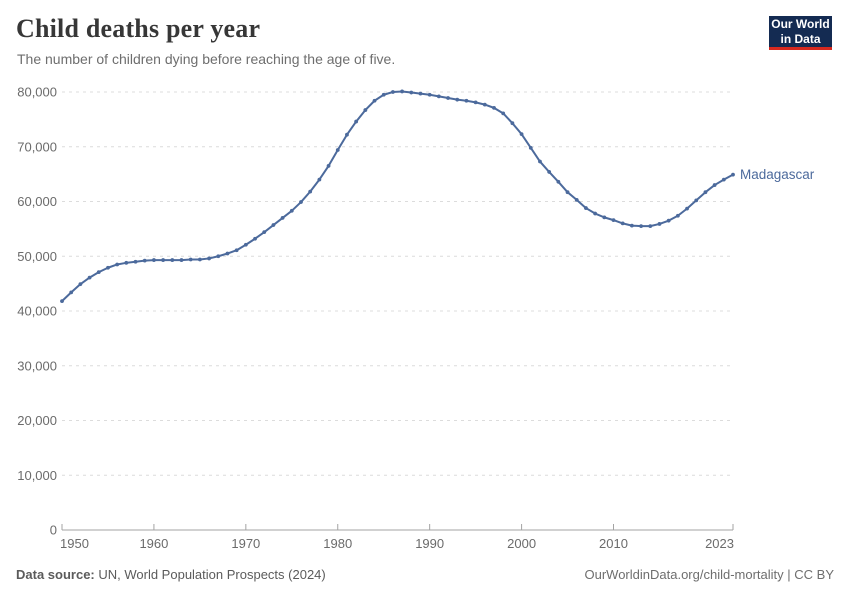  Describe the element at coordinates (37, 420) in the screenshot. I see `y-tick-label: 20,000` at that location.